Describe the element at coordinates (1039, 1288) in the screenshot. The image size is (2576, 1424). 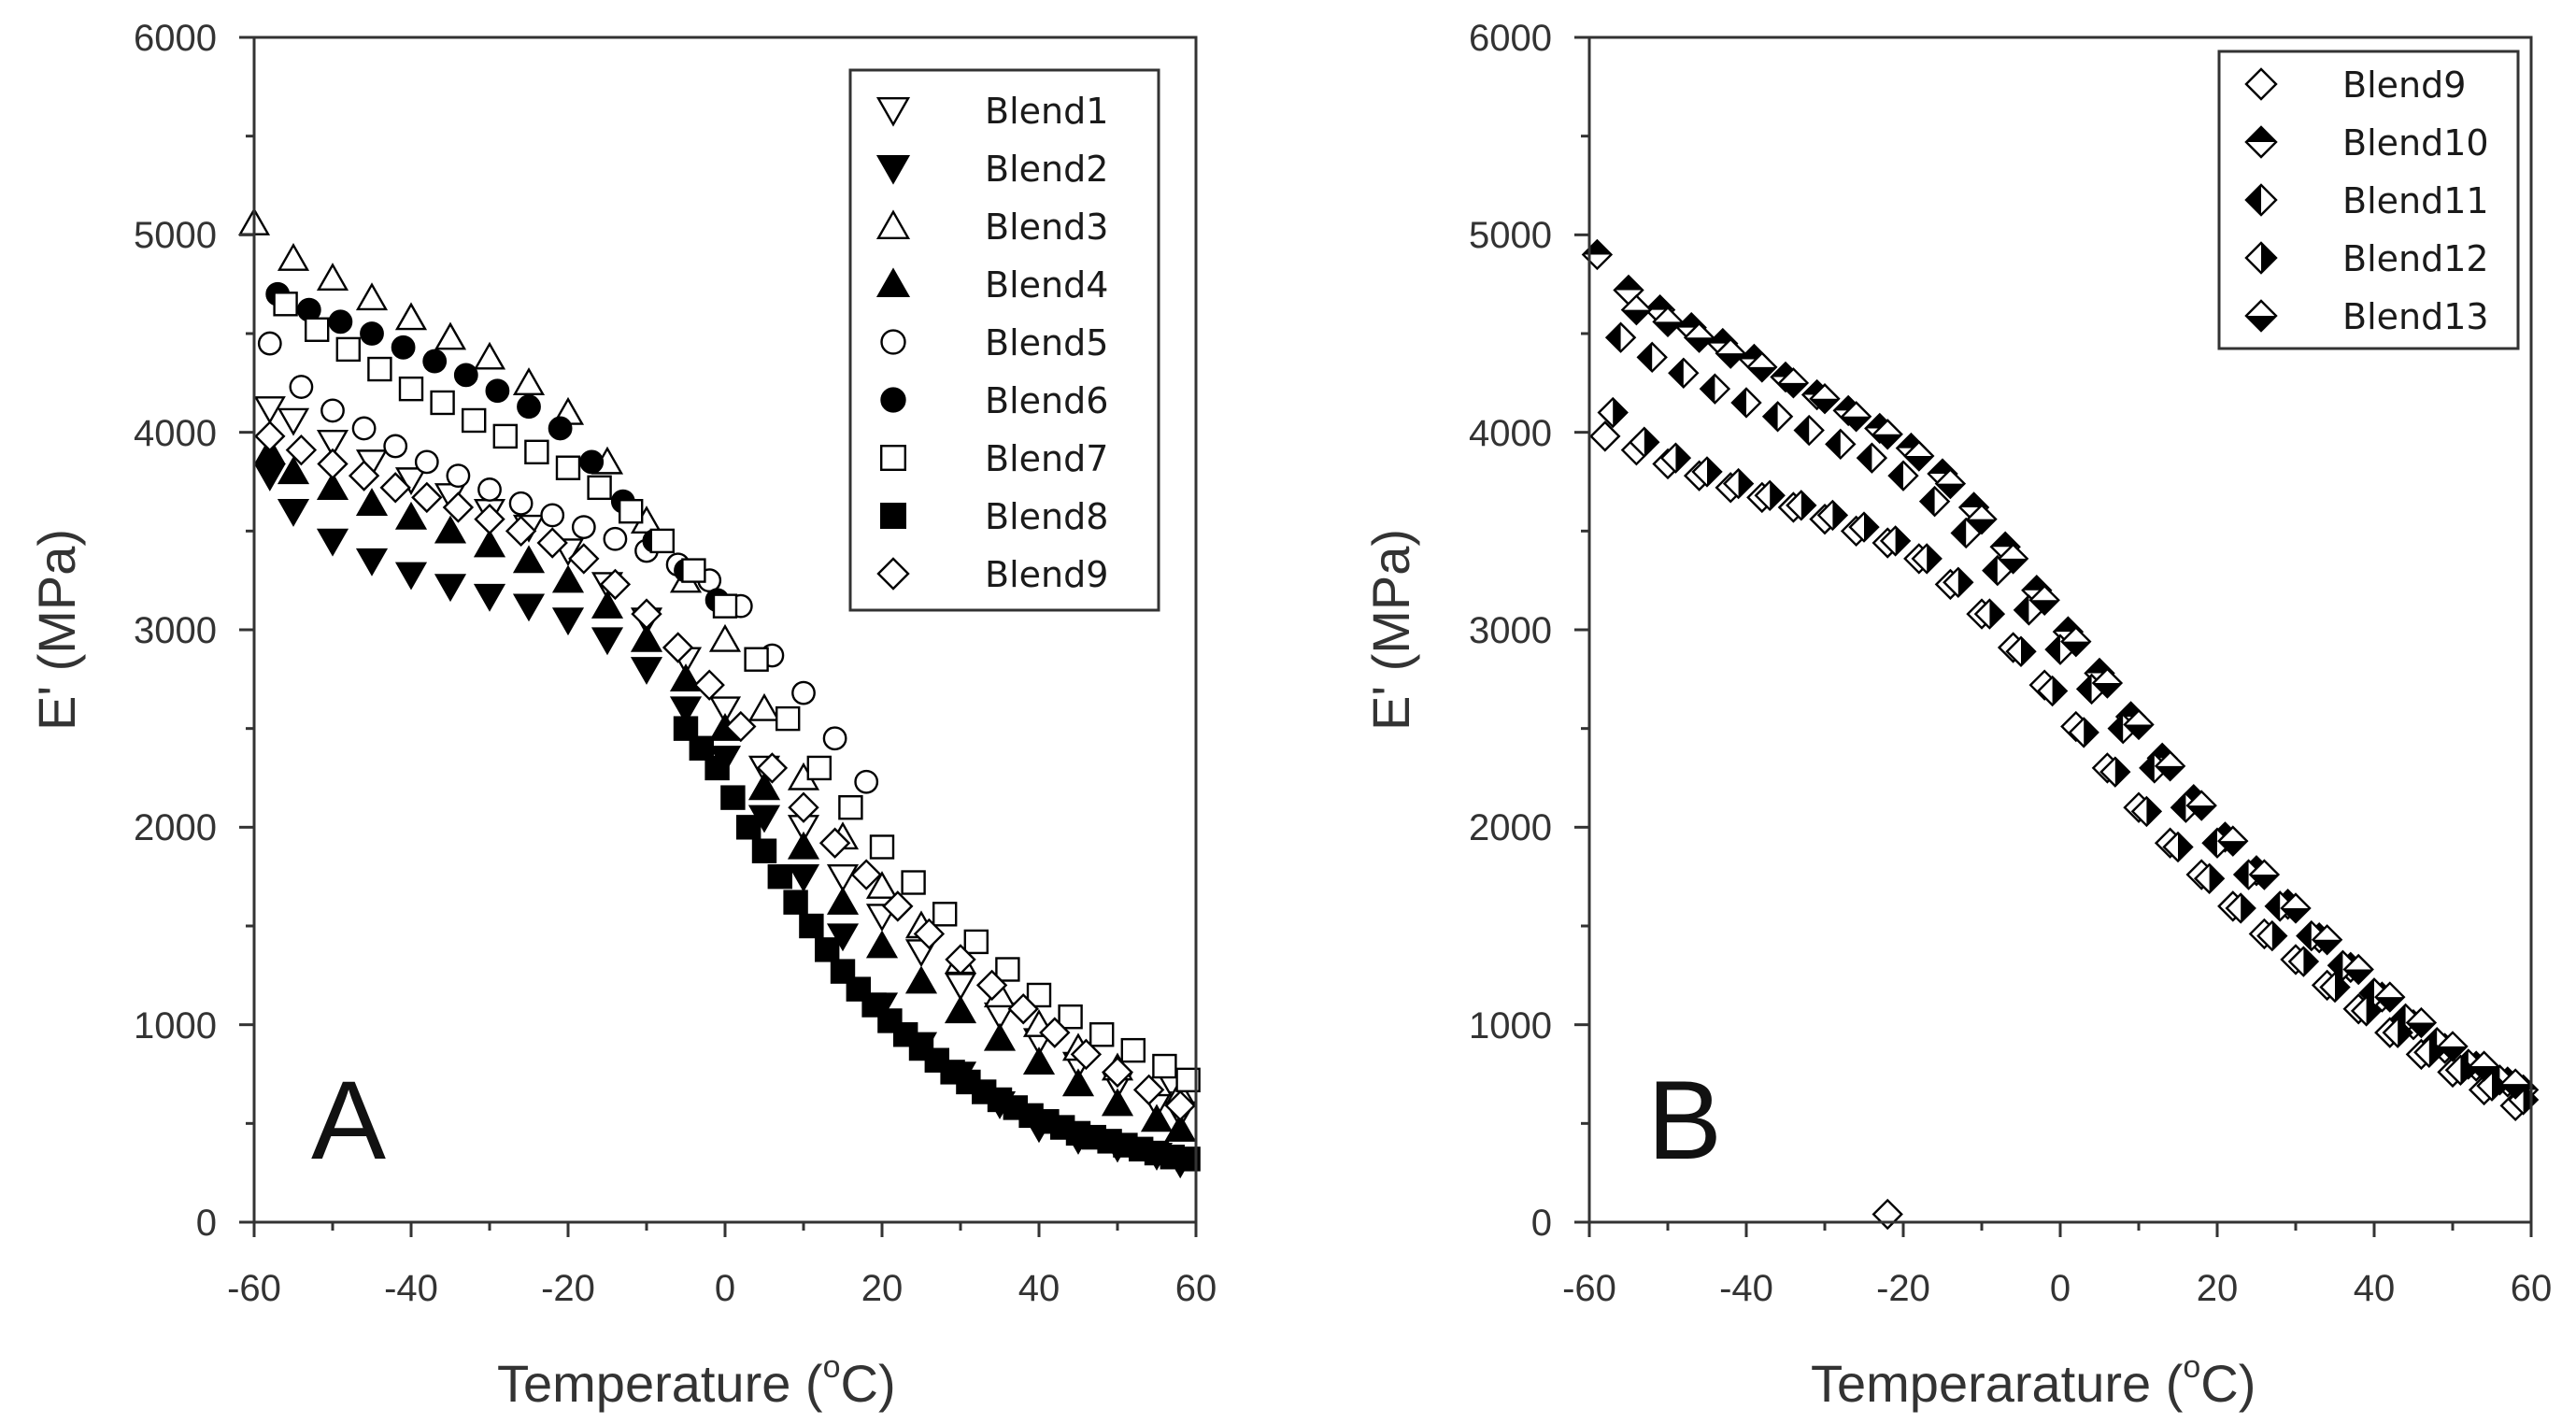
I see `panel-a-x-tick-label: 40` at that location.